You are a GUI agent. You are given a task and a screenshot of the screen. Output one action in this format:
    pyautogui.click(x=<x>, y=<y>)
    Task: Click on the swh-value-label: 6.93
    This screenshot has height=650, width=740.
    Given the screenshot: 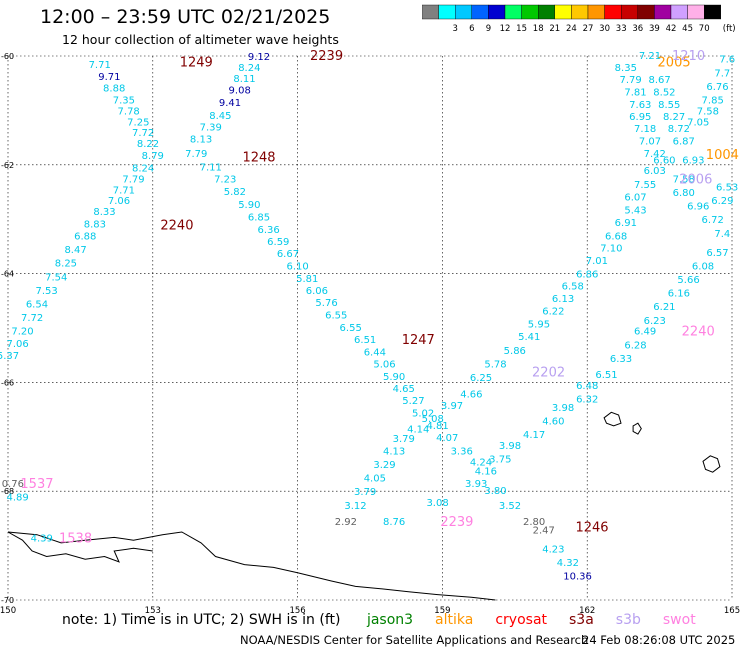 What is the action you would take?
    pyautogui.click(x=693, y=160)
    